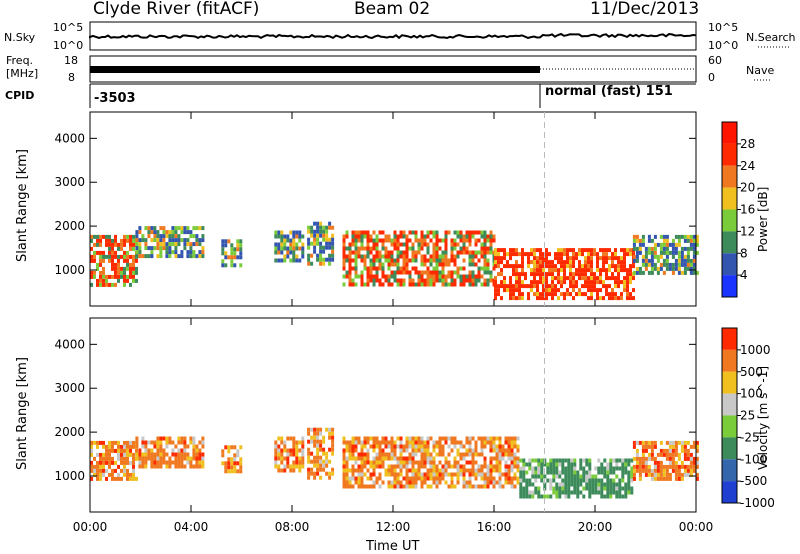  Describe the element at coordinates (744, 253) in the screenshot. I see `colorbar-tick-label: 8` at that location.